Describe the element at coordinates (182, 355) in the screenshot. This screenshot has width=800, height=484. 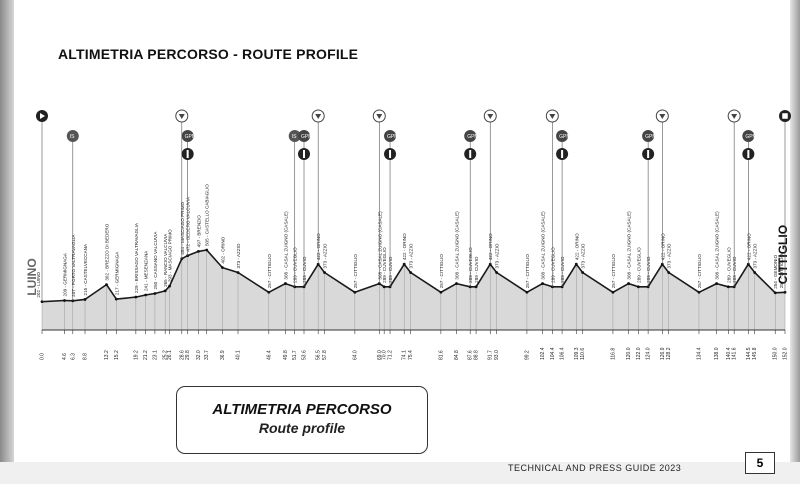
I see `km-tick-label: 28.6` at that location.